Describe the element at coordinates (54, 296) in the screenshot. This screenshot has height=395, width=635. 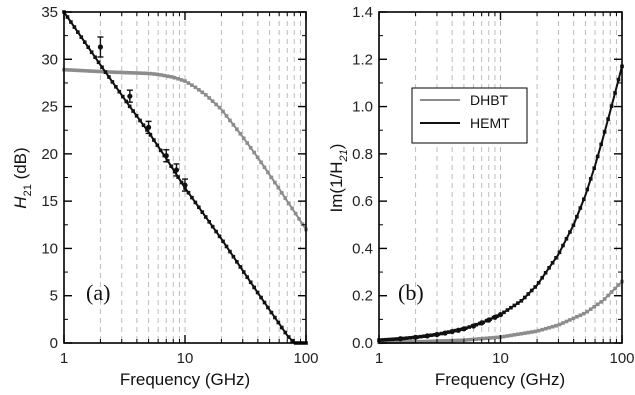
I see `y-tick-label: 5` at that location.